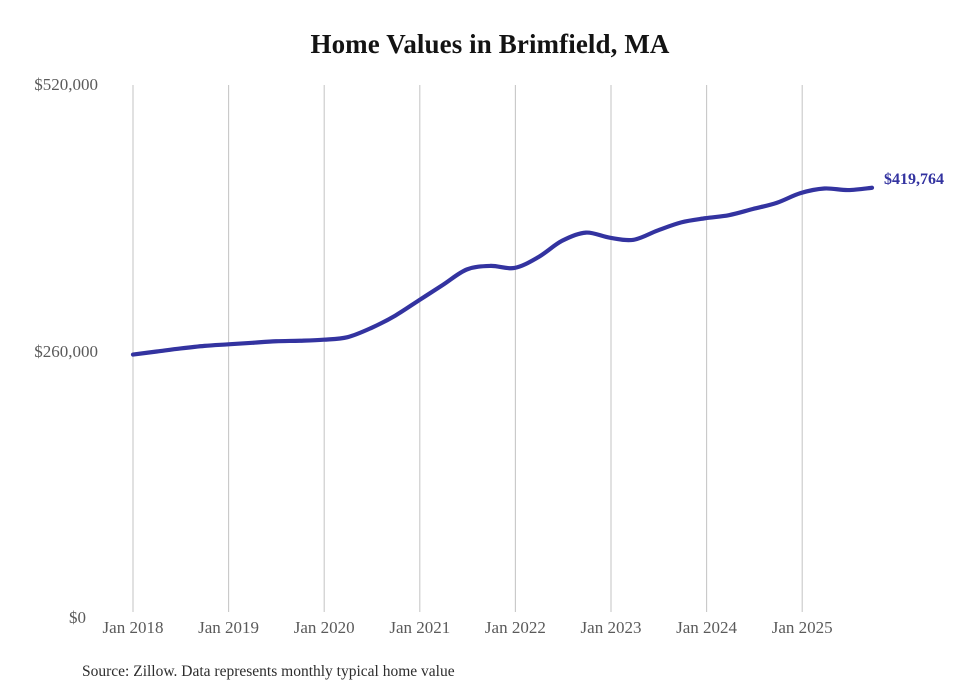  Describe the element at coordinates (66, 351) in the screenshot. I see `y-axis-tick-label-mid: $260,000` at that location.